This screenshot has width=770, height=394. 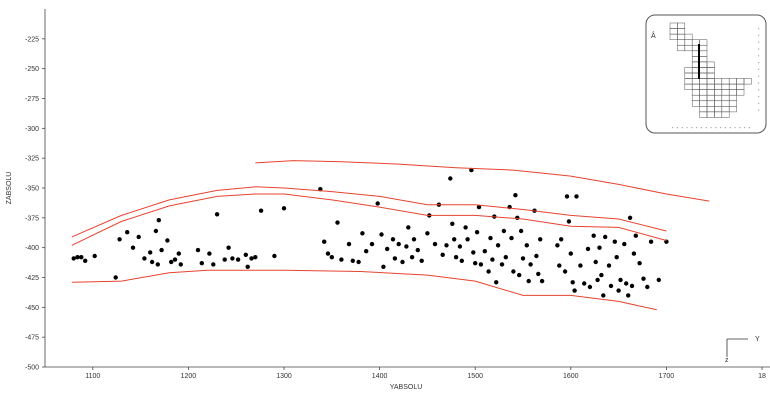 I want to click on y-tick-label: -375, so click(x=32, y=218).